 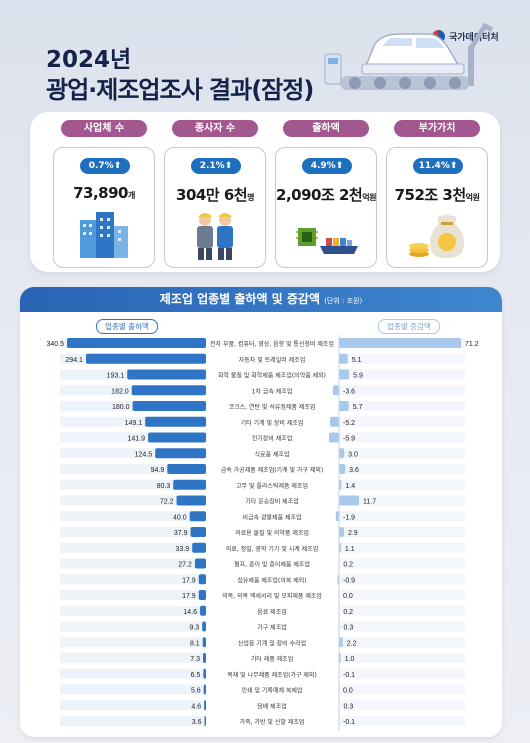 I want to click on kpi-shipments: 출하액 4.9%⬆ 2,090조 2천억원, so click(x=326, y=195).